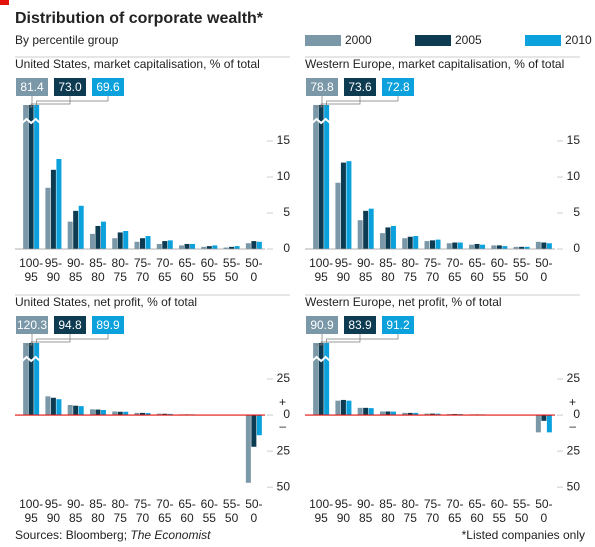 The image size is (595, 547). What do you see at coordinates (231, 263) in the screenshot?
I see `x-tick-label: 55-` at bounding box center [231, 263].